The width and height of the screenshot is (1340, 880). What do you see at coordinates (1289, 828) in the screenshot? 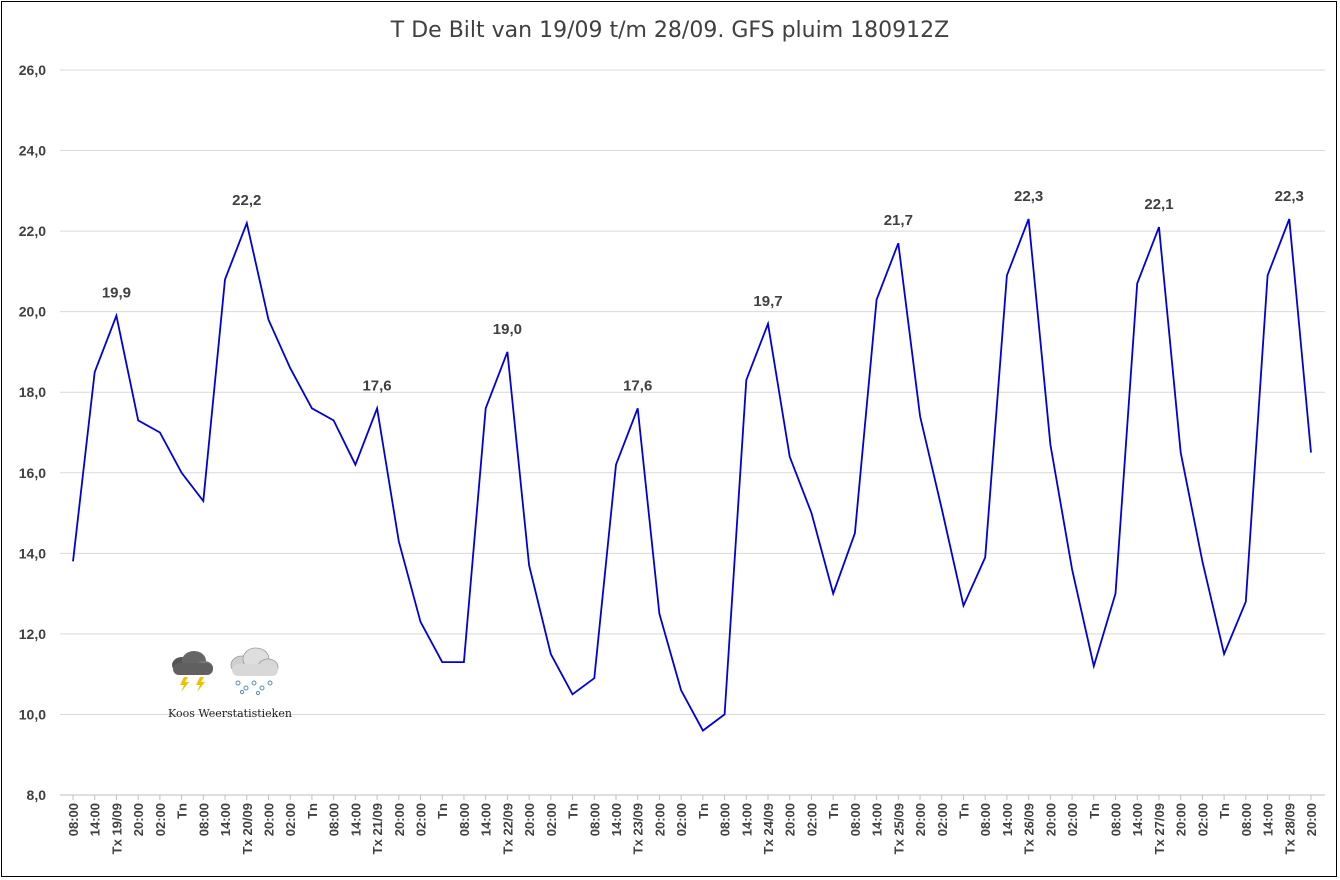
I see `x-tick-label: Tx 28/09` at bounding box center [1289, 828].